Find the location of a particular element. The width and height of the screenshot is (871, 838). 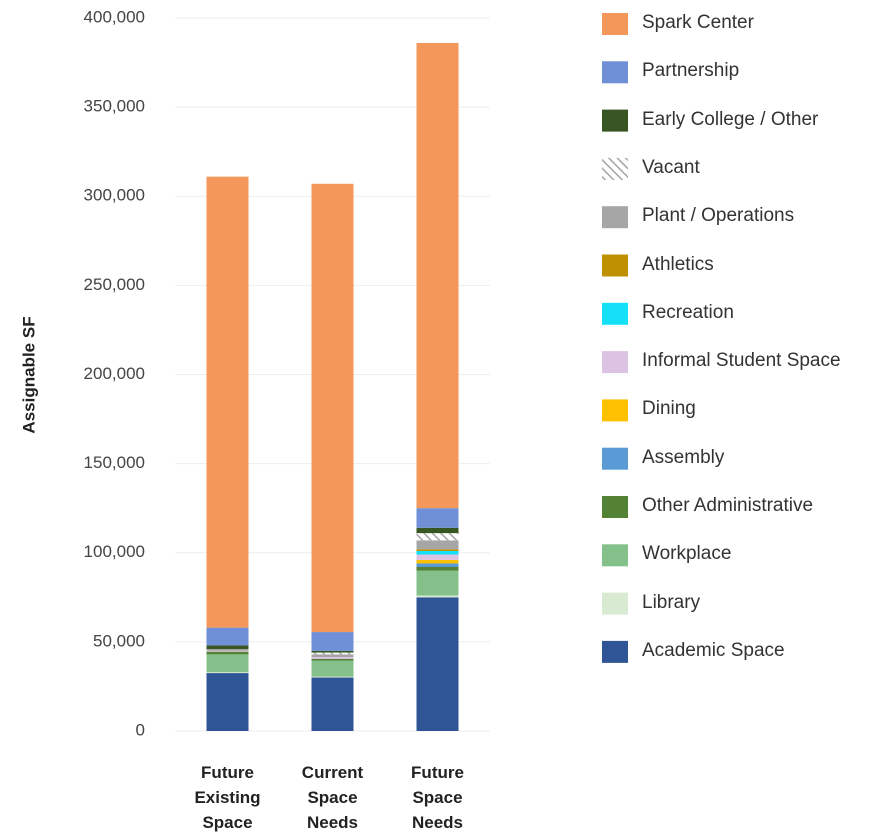

y-tick-label: 250,000 is located at coordinates (114, 284).